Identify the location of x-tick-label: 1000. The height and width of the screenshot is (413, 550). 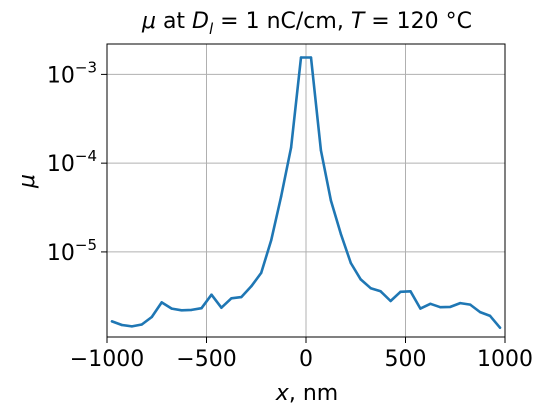
(505, 359).